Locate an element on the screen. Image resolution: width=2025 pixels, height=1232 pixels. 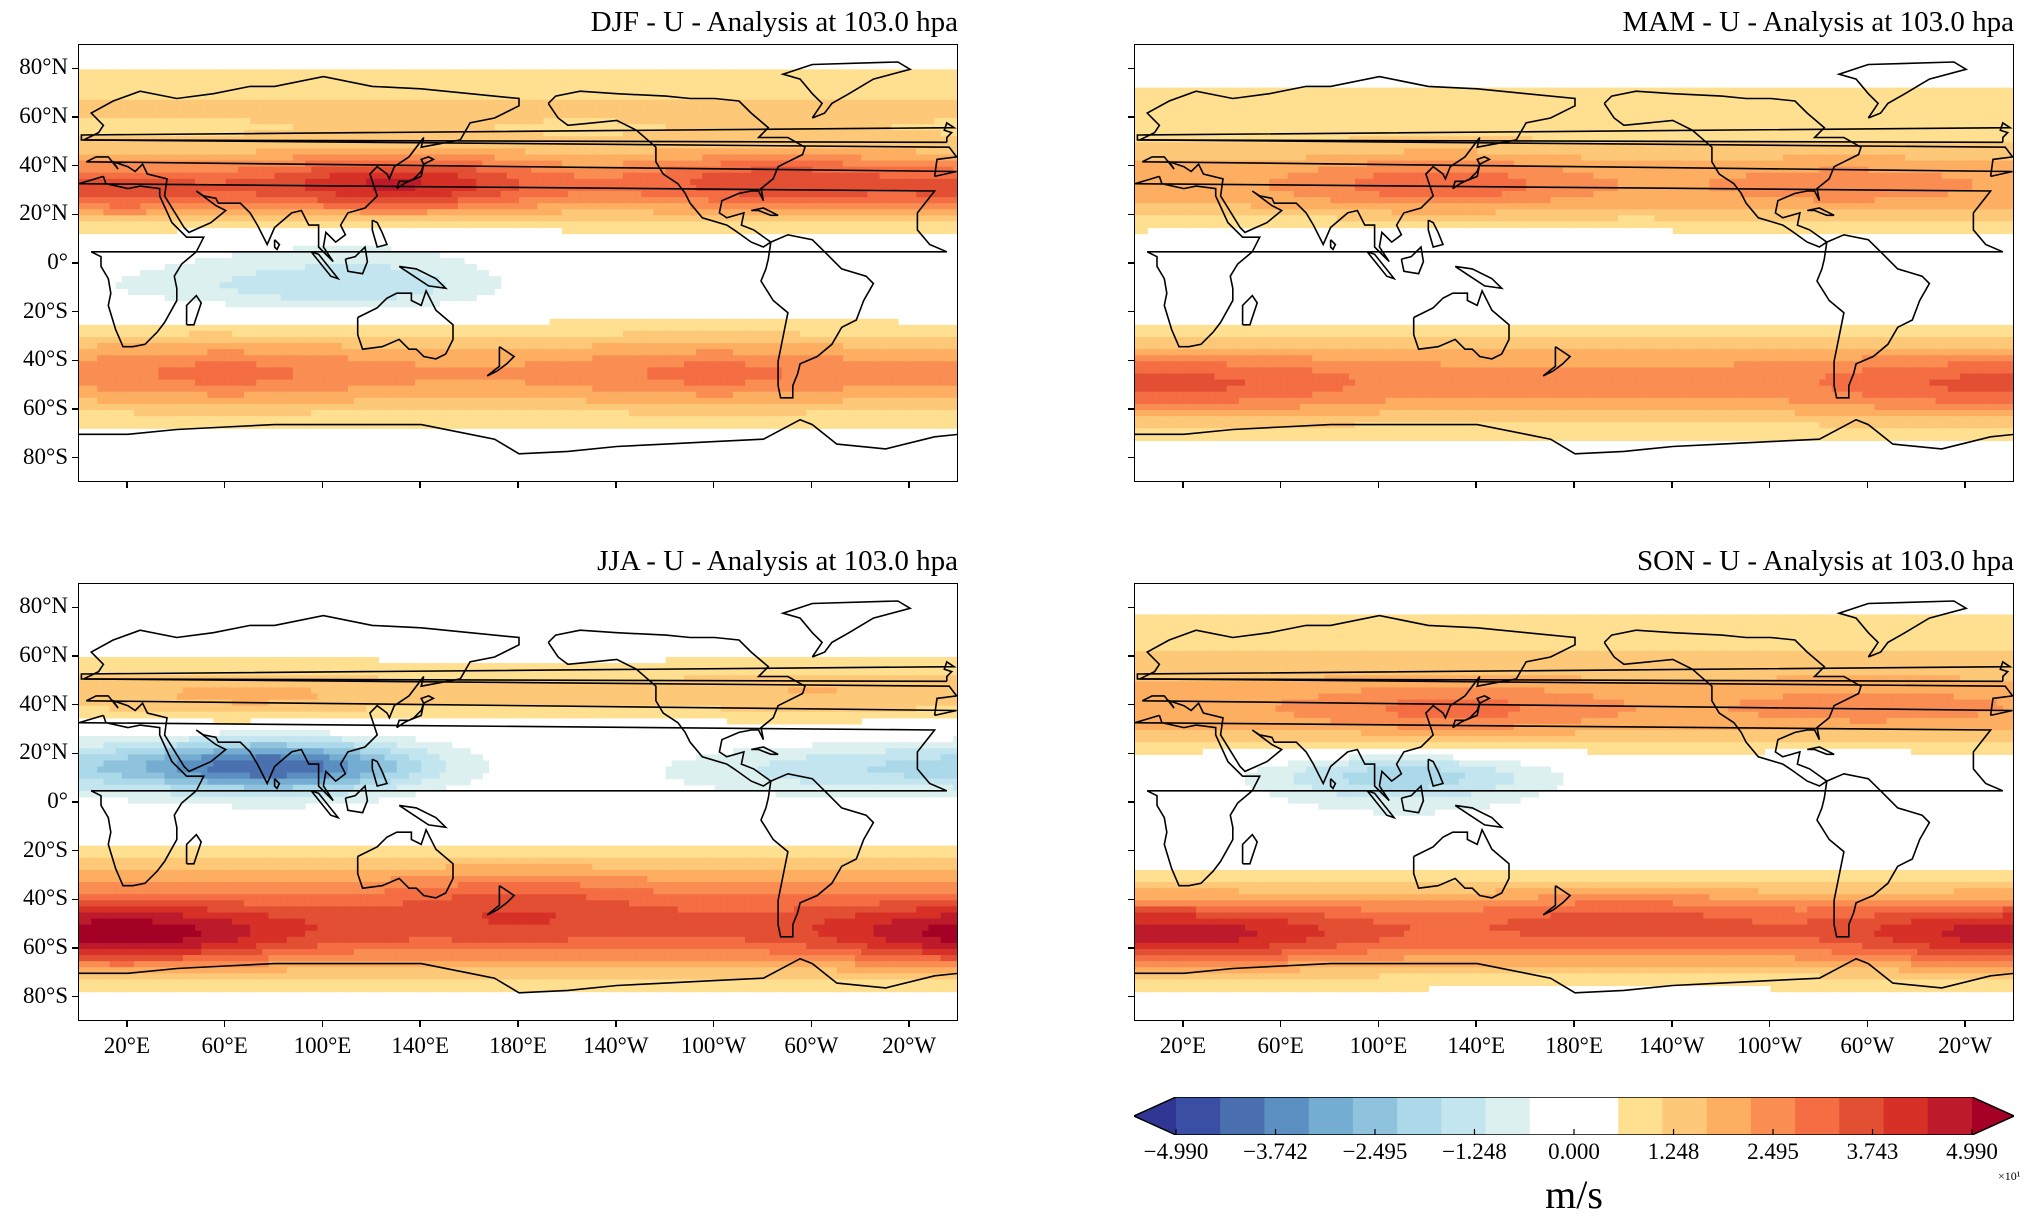
lat-tick-label: 60°N is located at coordinates (43, 655).